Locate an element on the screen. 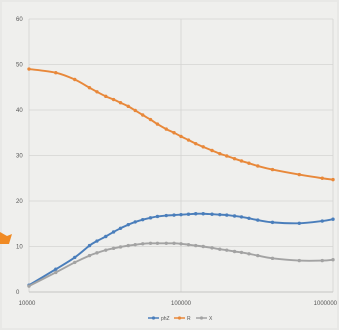  x-tick-label: 1000000 is located at coordinates (326, 304).